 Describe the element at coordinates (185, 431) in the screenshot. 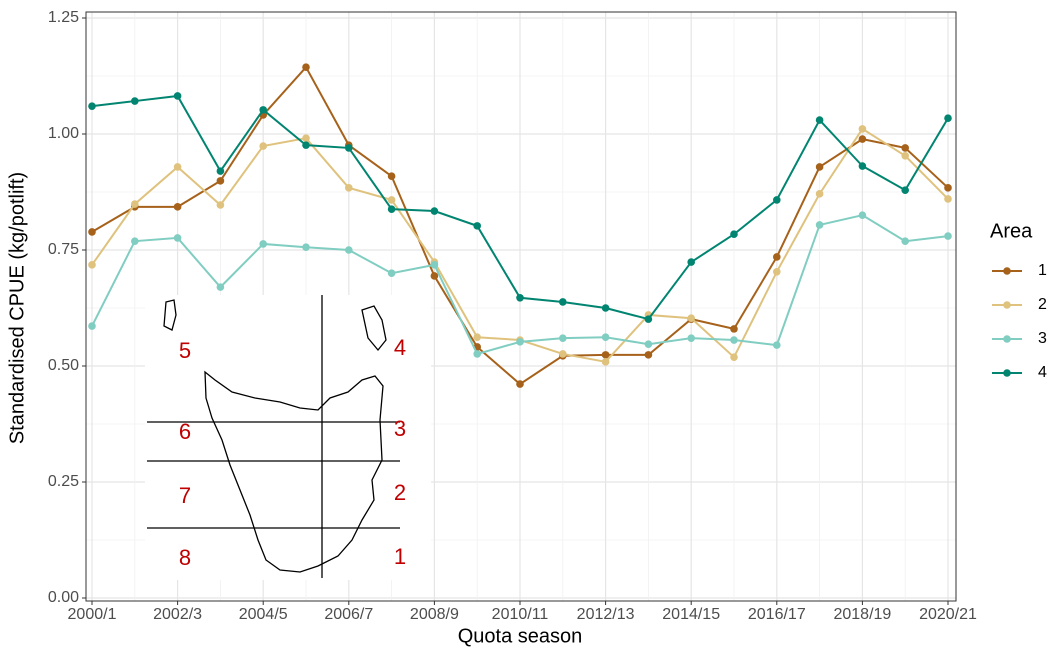

I see `area-label: 6` at that location.